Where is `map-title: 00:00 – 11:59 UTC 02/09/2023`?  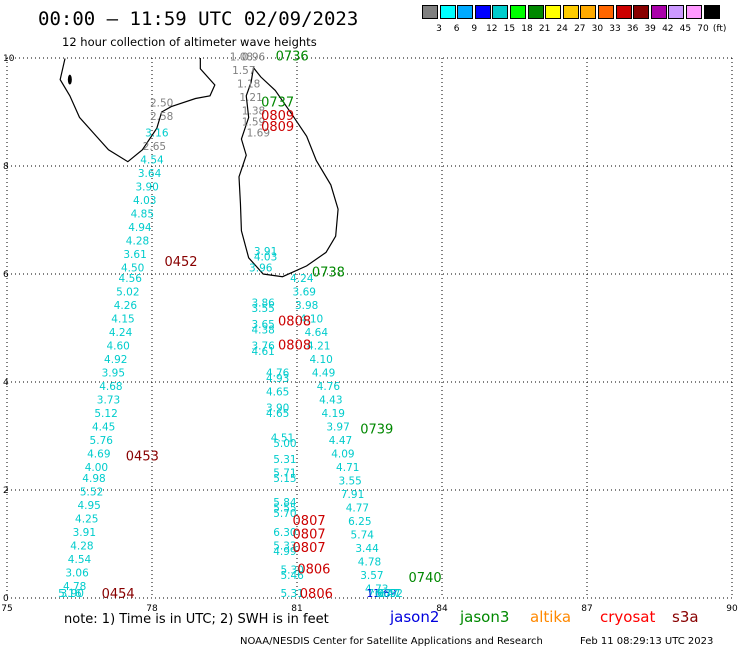 map-title: 00:00 – 11:59 UTC 02/09/2023 is located at coordinates (198, 19).